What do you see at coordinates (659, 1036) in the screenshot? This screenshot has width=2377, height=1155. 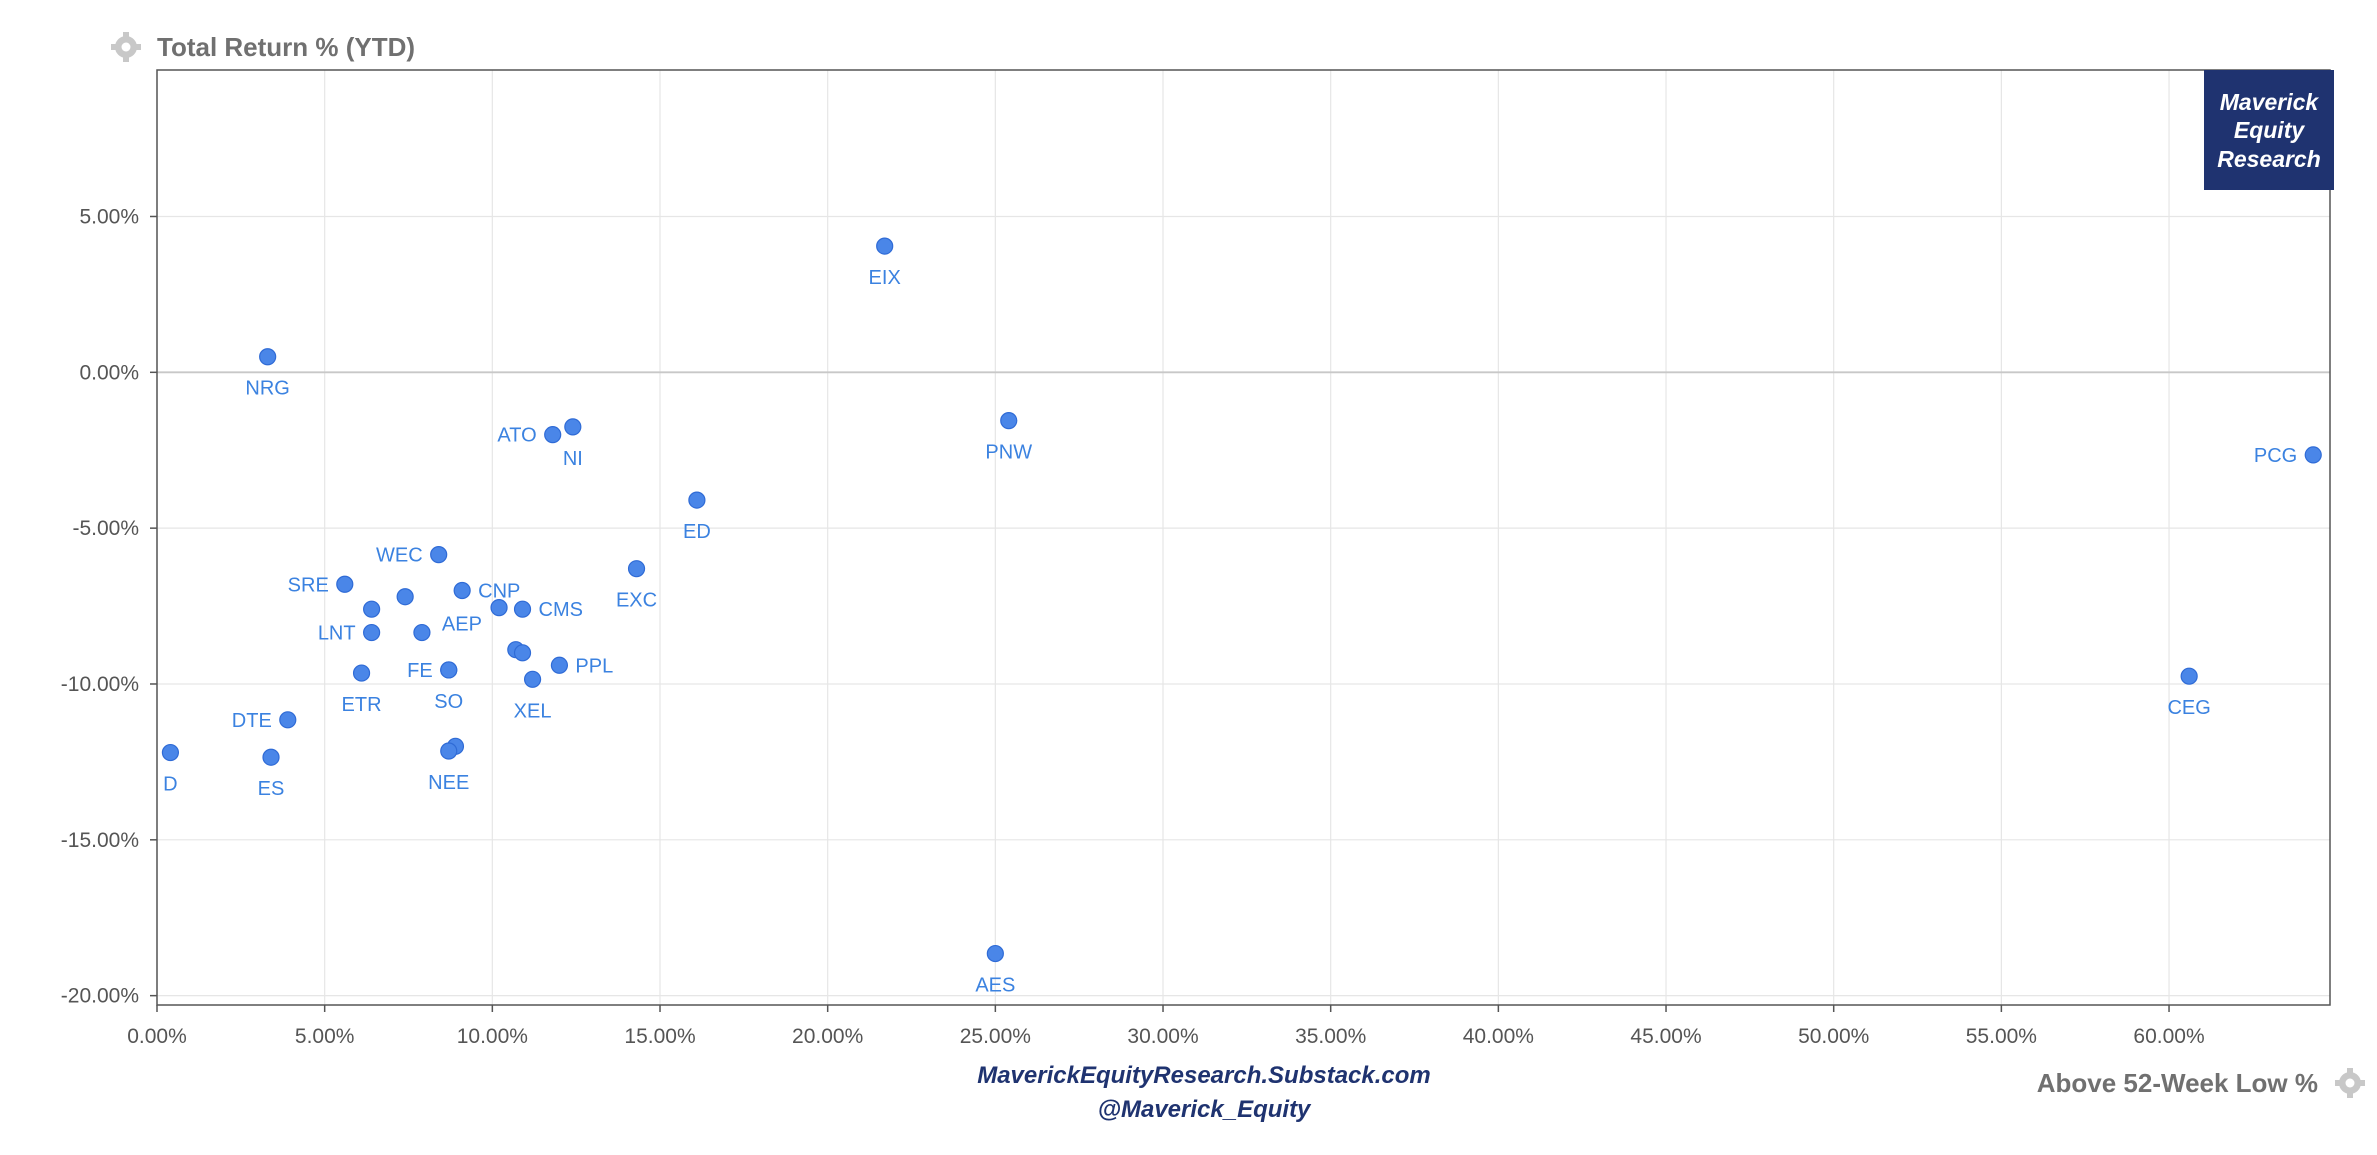 I see `x-tick-label: 15.00%` at bounding box center [659, 1036].